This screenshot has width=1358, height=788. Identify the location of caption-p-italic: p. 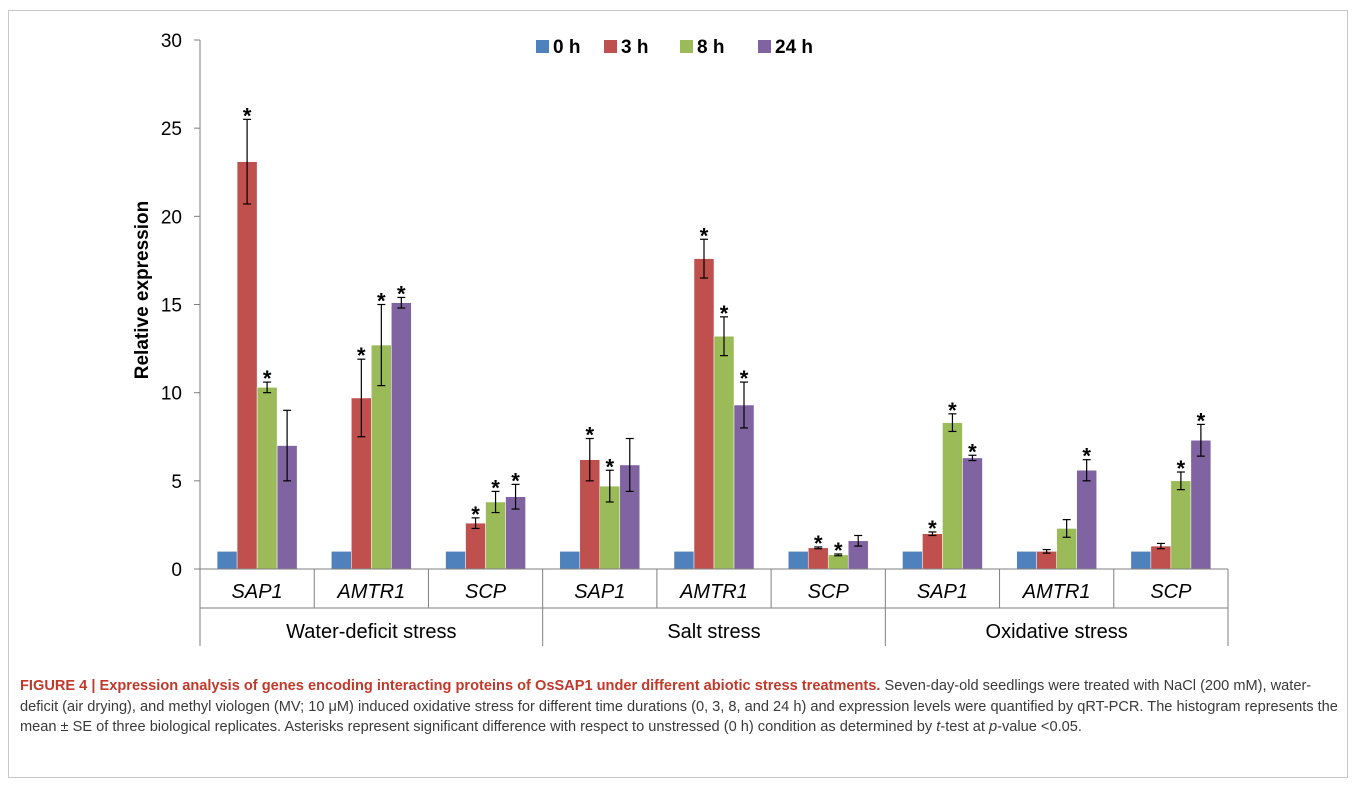
(993, 727).